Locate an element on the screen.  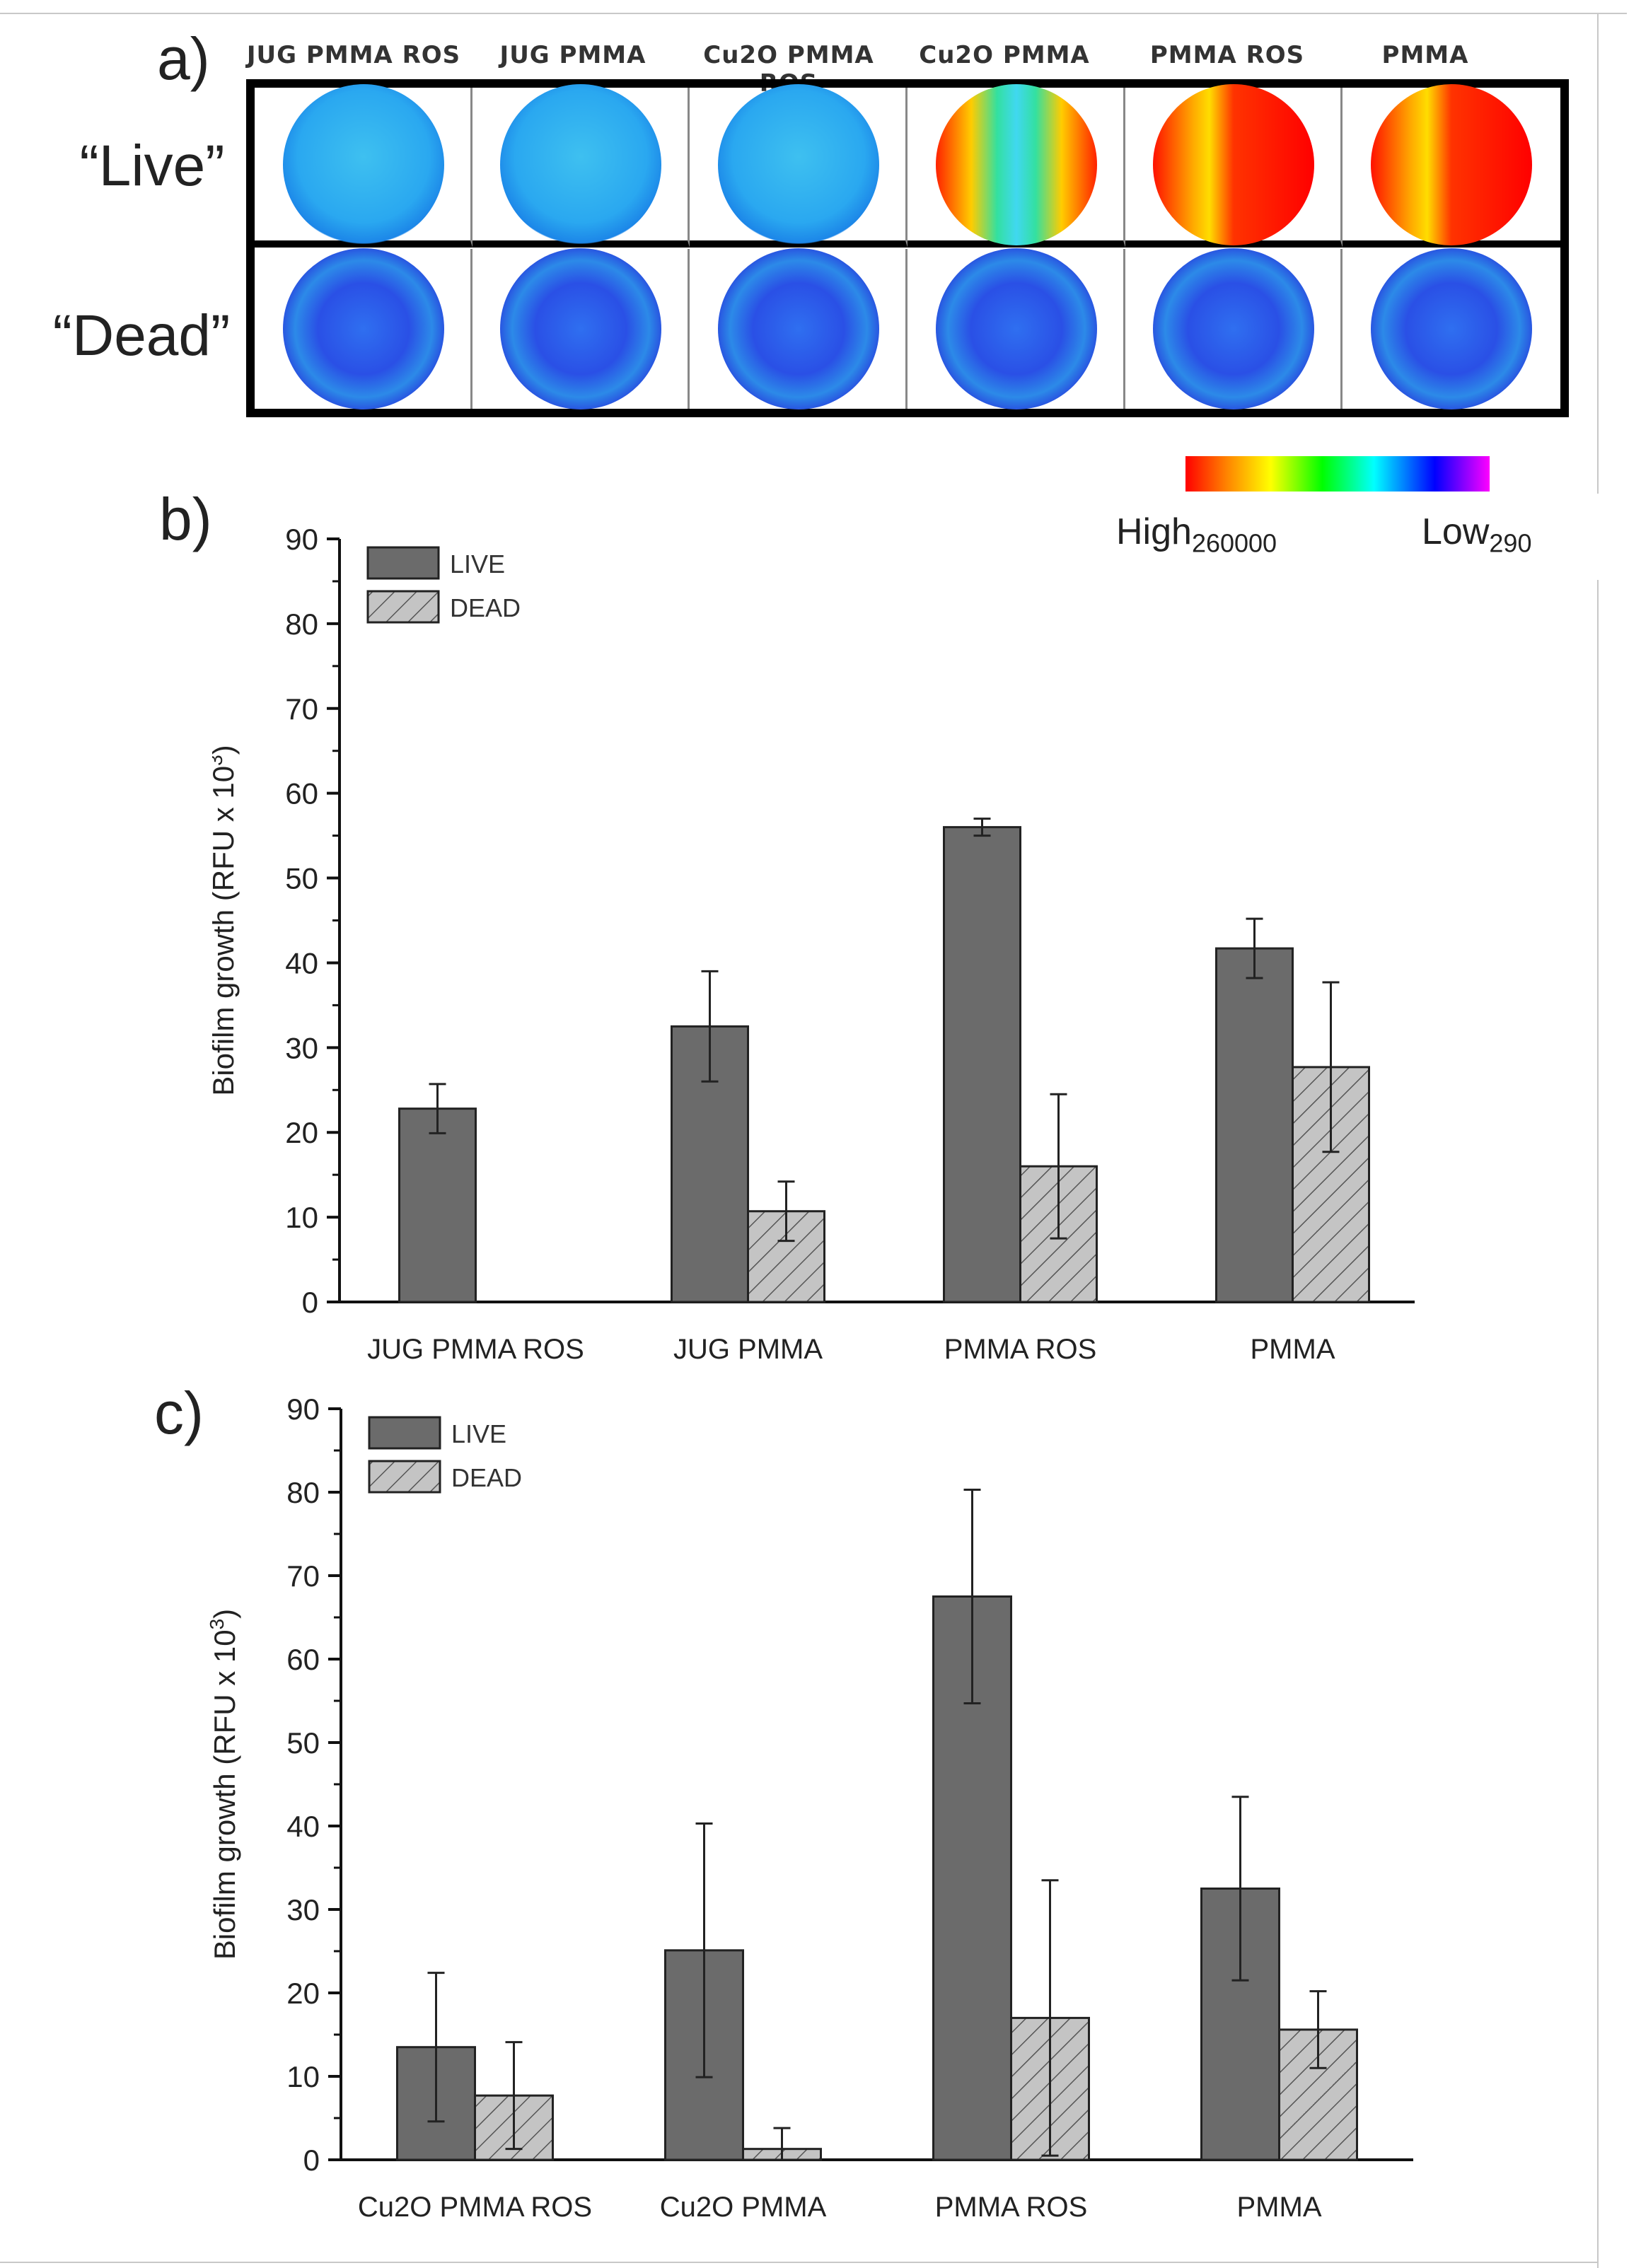
x-tick-label: Cu2O PMMA is located at coordinates (743, 2207).